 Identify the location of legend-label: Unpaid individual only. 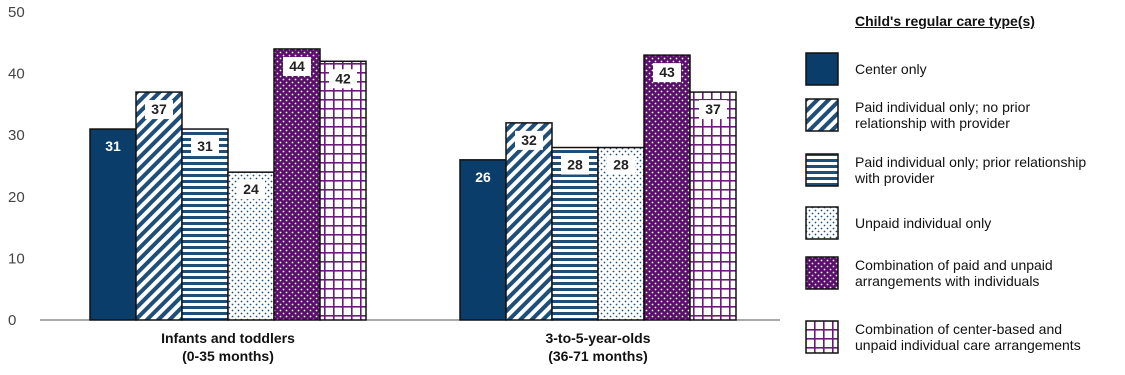
(923, 223).